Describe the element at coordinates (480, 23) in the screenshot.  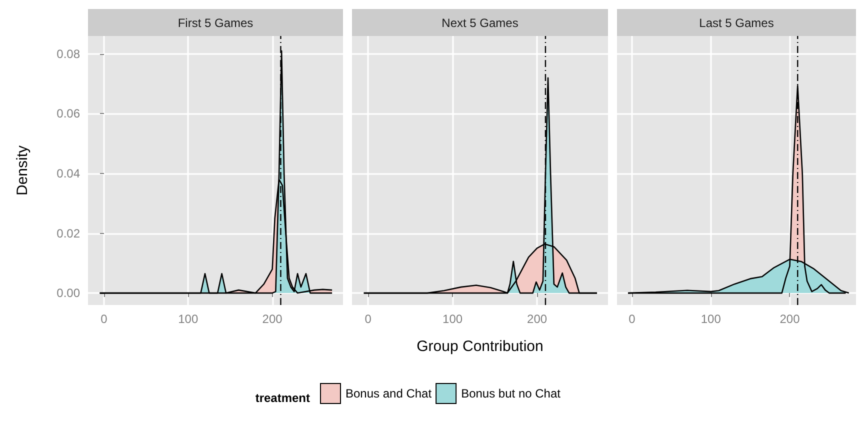
I see `chart-title: Next 5 Games` at that location.